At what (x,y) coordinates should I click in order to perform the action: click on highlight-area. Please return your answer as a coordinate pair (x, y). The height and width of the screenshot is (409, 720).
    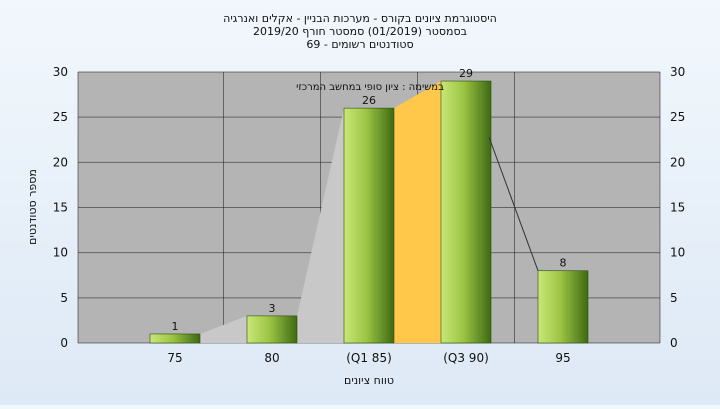
    Looking at the image, I should click on (417, 212).